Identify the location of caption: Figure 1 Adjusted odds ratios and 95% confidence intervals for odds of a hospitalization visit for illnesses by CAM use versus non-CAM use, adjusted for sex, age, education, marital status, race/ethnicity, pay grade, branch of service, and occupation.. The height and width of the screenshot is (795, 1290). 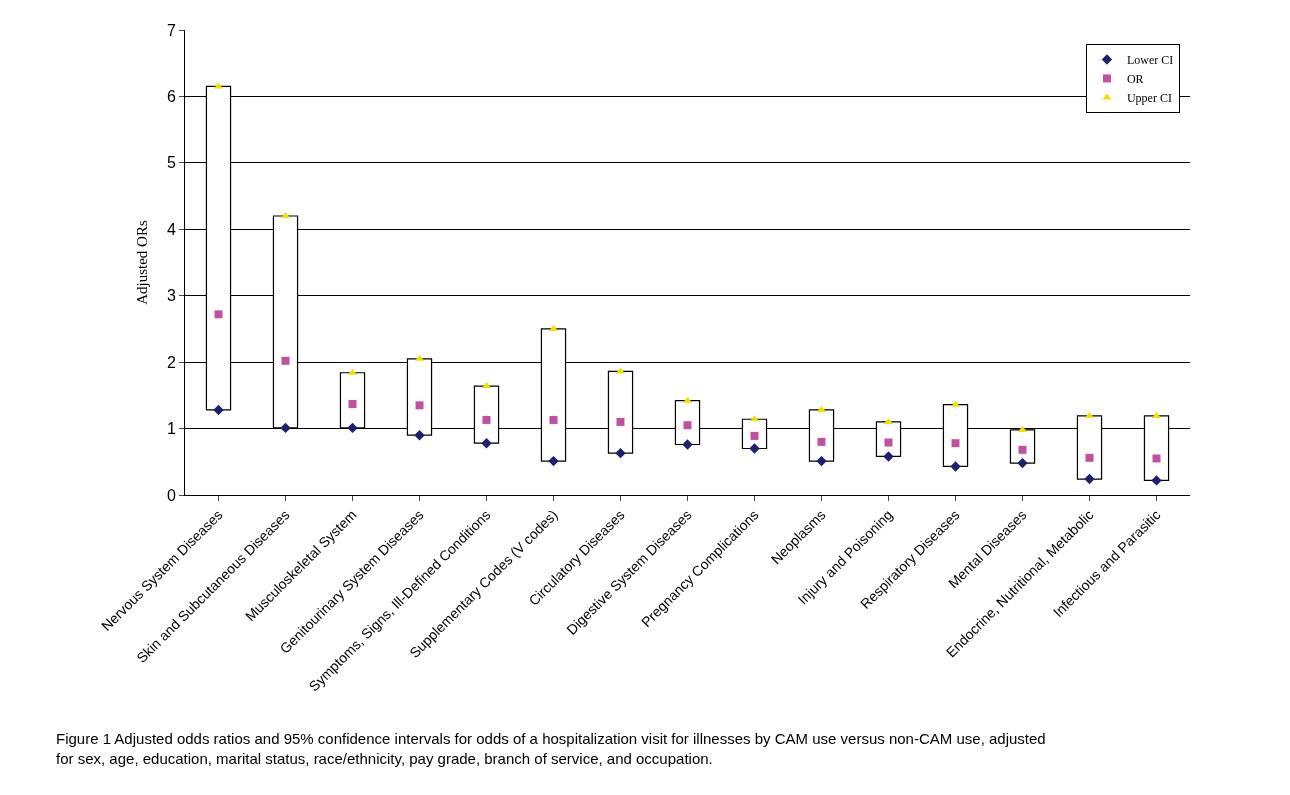
(551, 748).